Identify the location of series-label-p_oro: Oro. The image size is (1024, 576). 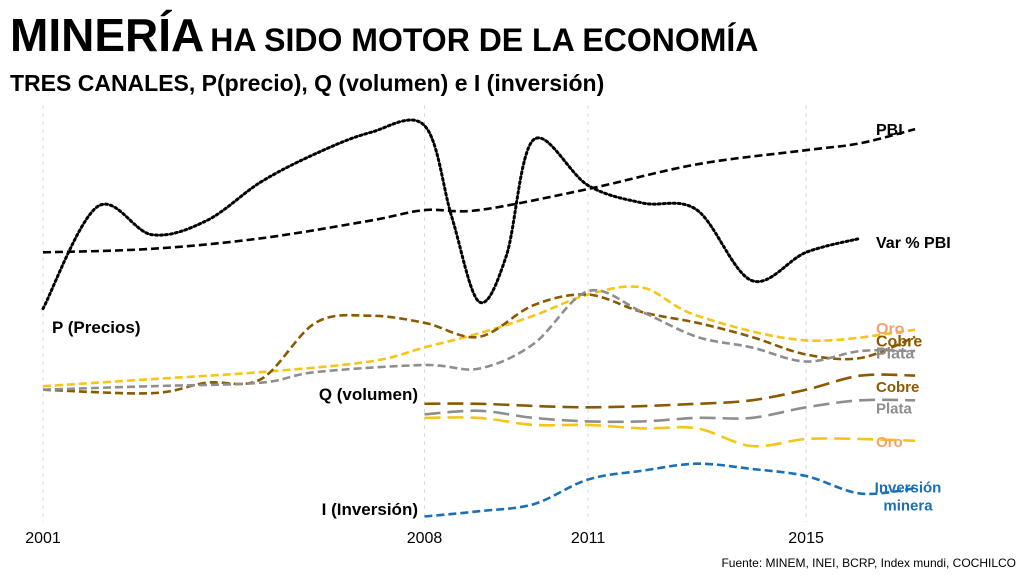
(890, 329).